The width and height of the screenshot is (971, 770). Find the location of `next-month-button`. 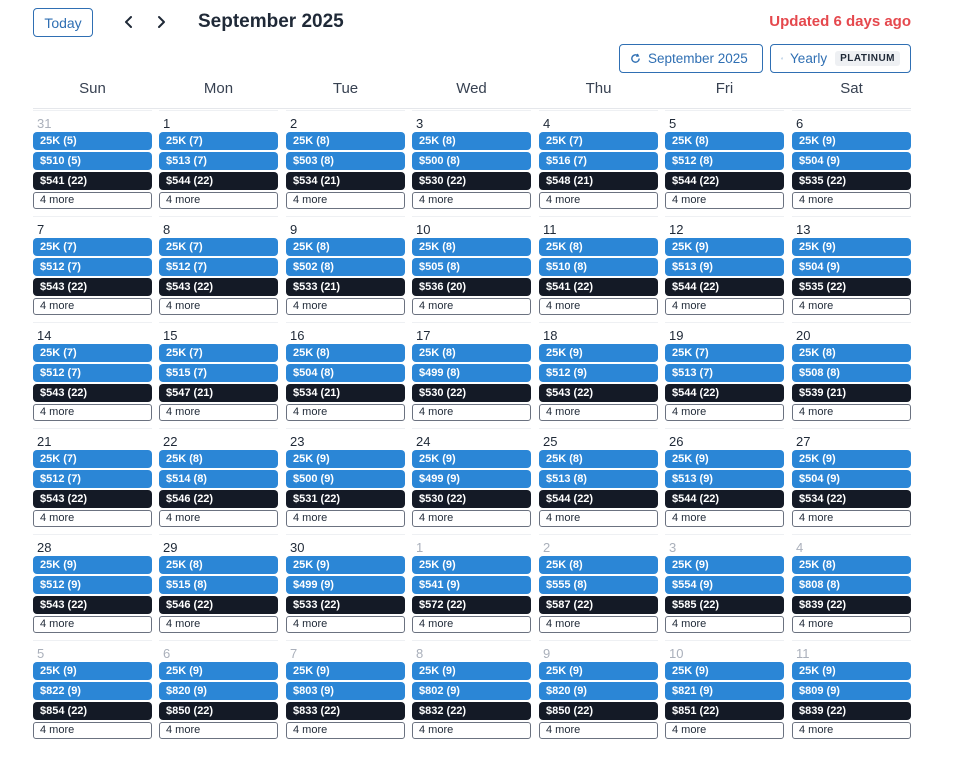

next-month-button is located at coordinates (161, 22).